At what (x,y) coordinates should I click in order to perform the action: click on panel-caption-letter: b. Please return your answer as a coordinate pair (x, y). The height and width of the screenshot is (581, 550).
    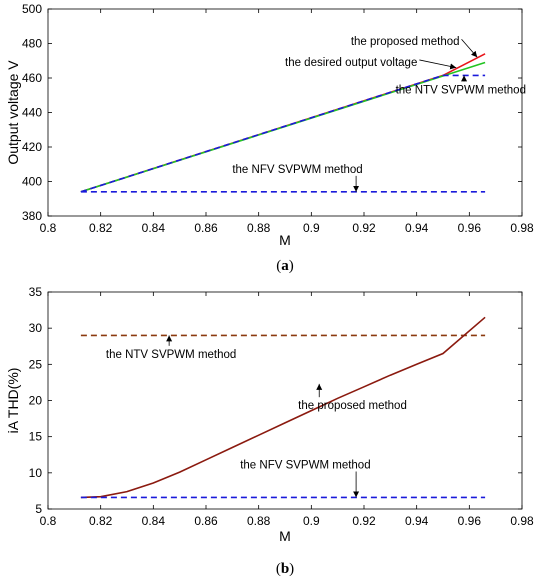
    Looking at the image, I should click on (285, 569).